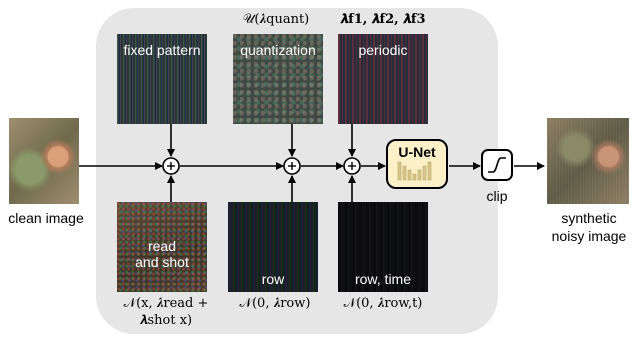 Image resolution: width=640 pixels, height=339 pixels. Describe the element at coordinates (275, 303) in the screenshot. I see `row-equation: 𝒩(0, 𝝀row)` at that location.